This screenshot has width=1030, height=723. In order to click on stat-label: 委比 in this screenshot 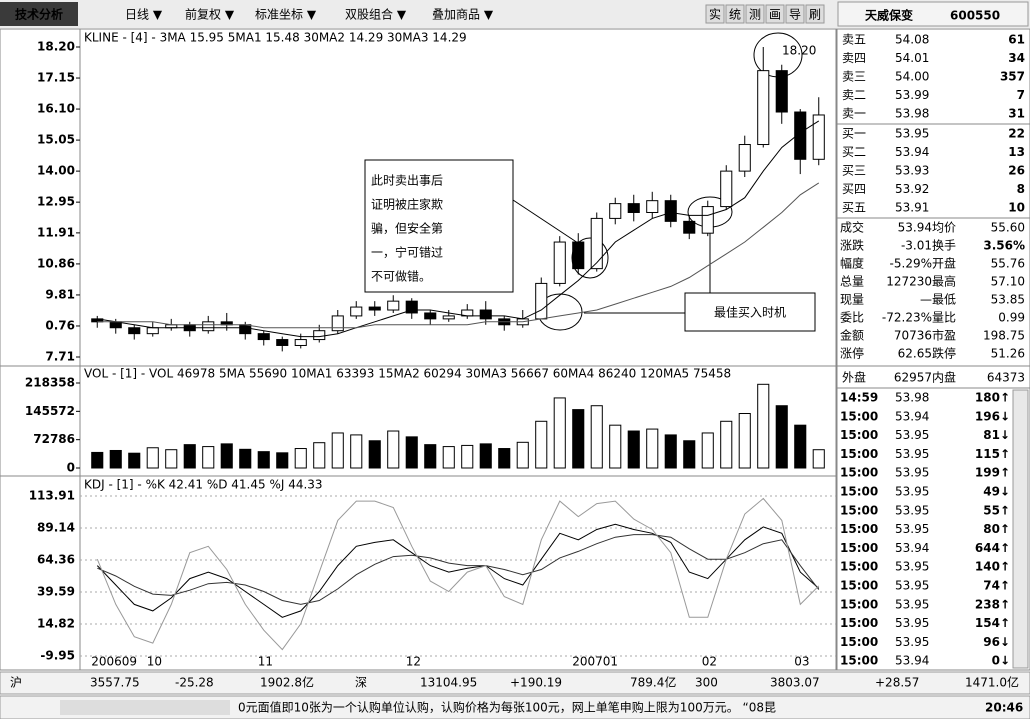, I will do `click(852, 318)`.